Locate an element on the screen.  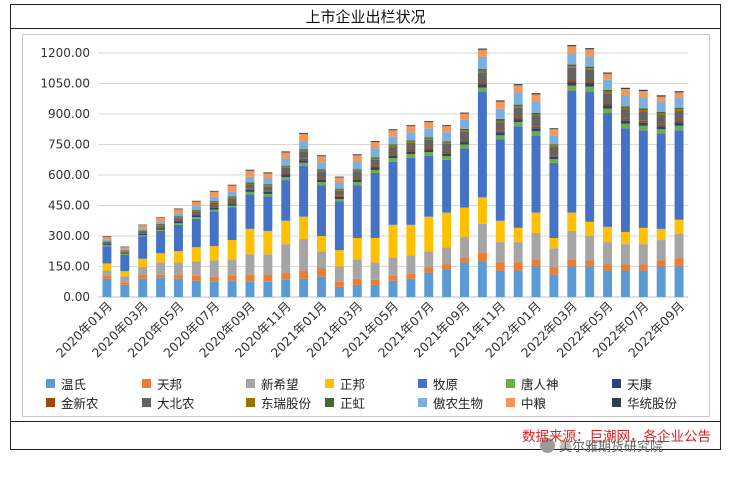
y-tick-label: 1200.00 is located at coordinates (65, 53).